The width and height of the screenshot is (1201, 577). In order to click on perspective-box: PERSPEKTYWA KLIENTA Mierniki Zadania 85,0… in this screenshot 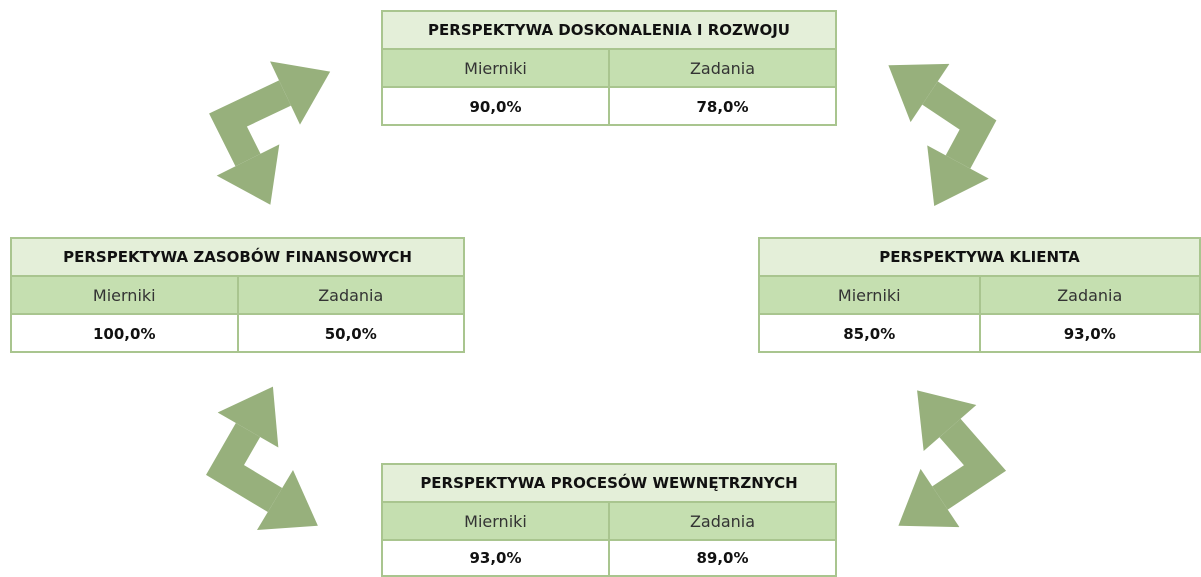, I will do `click(979, 295)`.